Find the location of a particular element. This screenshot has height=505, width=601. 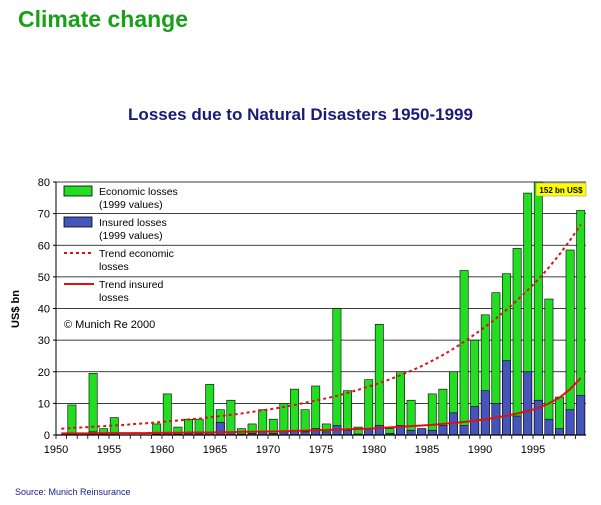

x-tick-label: 1965 is located at coordinates (215, 450).